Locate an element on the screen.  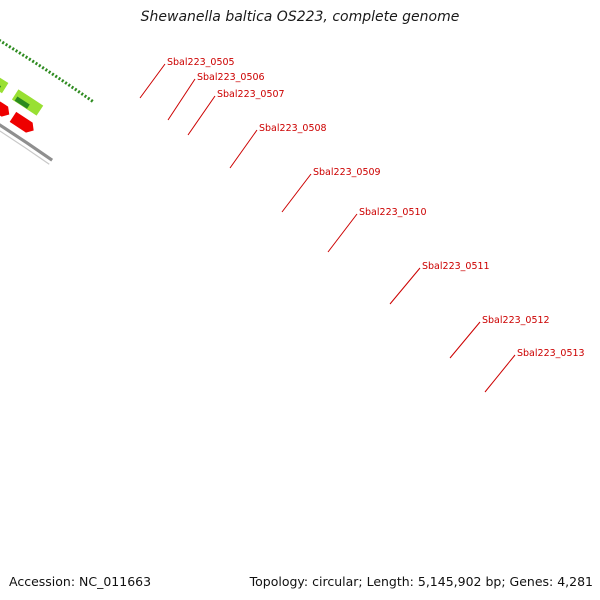
gene-label-8: Sbal223_0513 is located at coordinates (551, 353).